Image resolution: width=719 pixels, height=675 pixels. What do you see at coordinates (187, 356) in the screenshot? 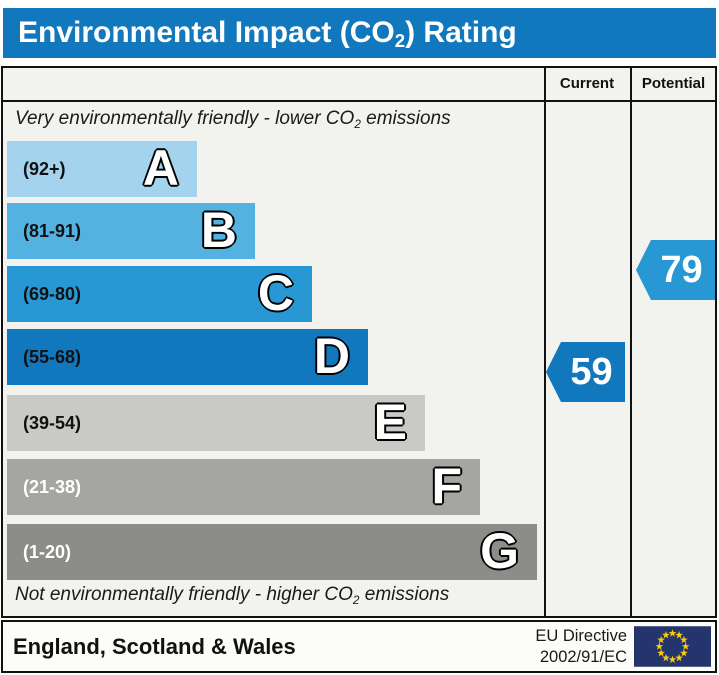
I see `band-d: (55-68) D` at bounding box center [187, 356].